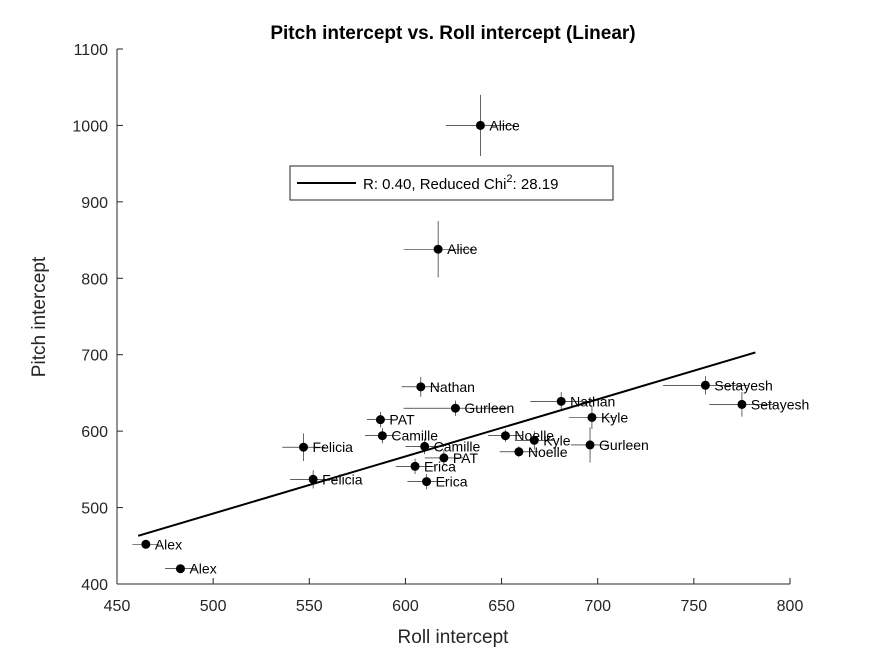 The image size is (875, 656). What do you see at coordinates (509, 179) in the screenshot?
I see `legend-superscript: 2` at bounding box center [509, 179].